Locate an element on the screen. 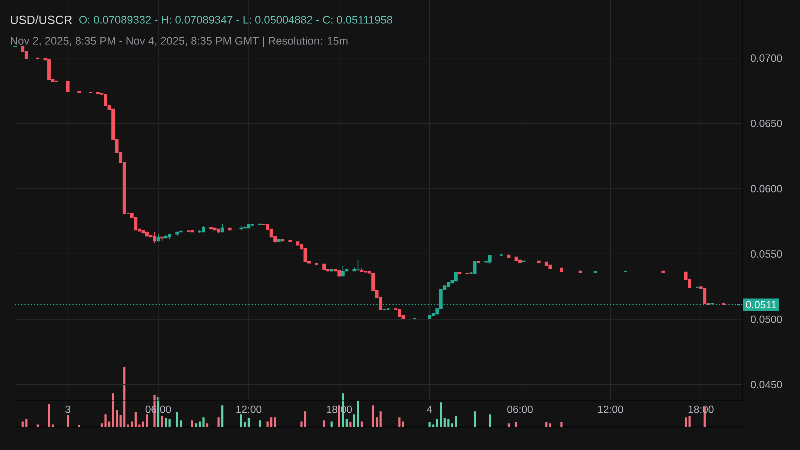  y-tick-label: 0.0700 is located at coordinates (766, 58).